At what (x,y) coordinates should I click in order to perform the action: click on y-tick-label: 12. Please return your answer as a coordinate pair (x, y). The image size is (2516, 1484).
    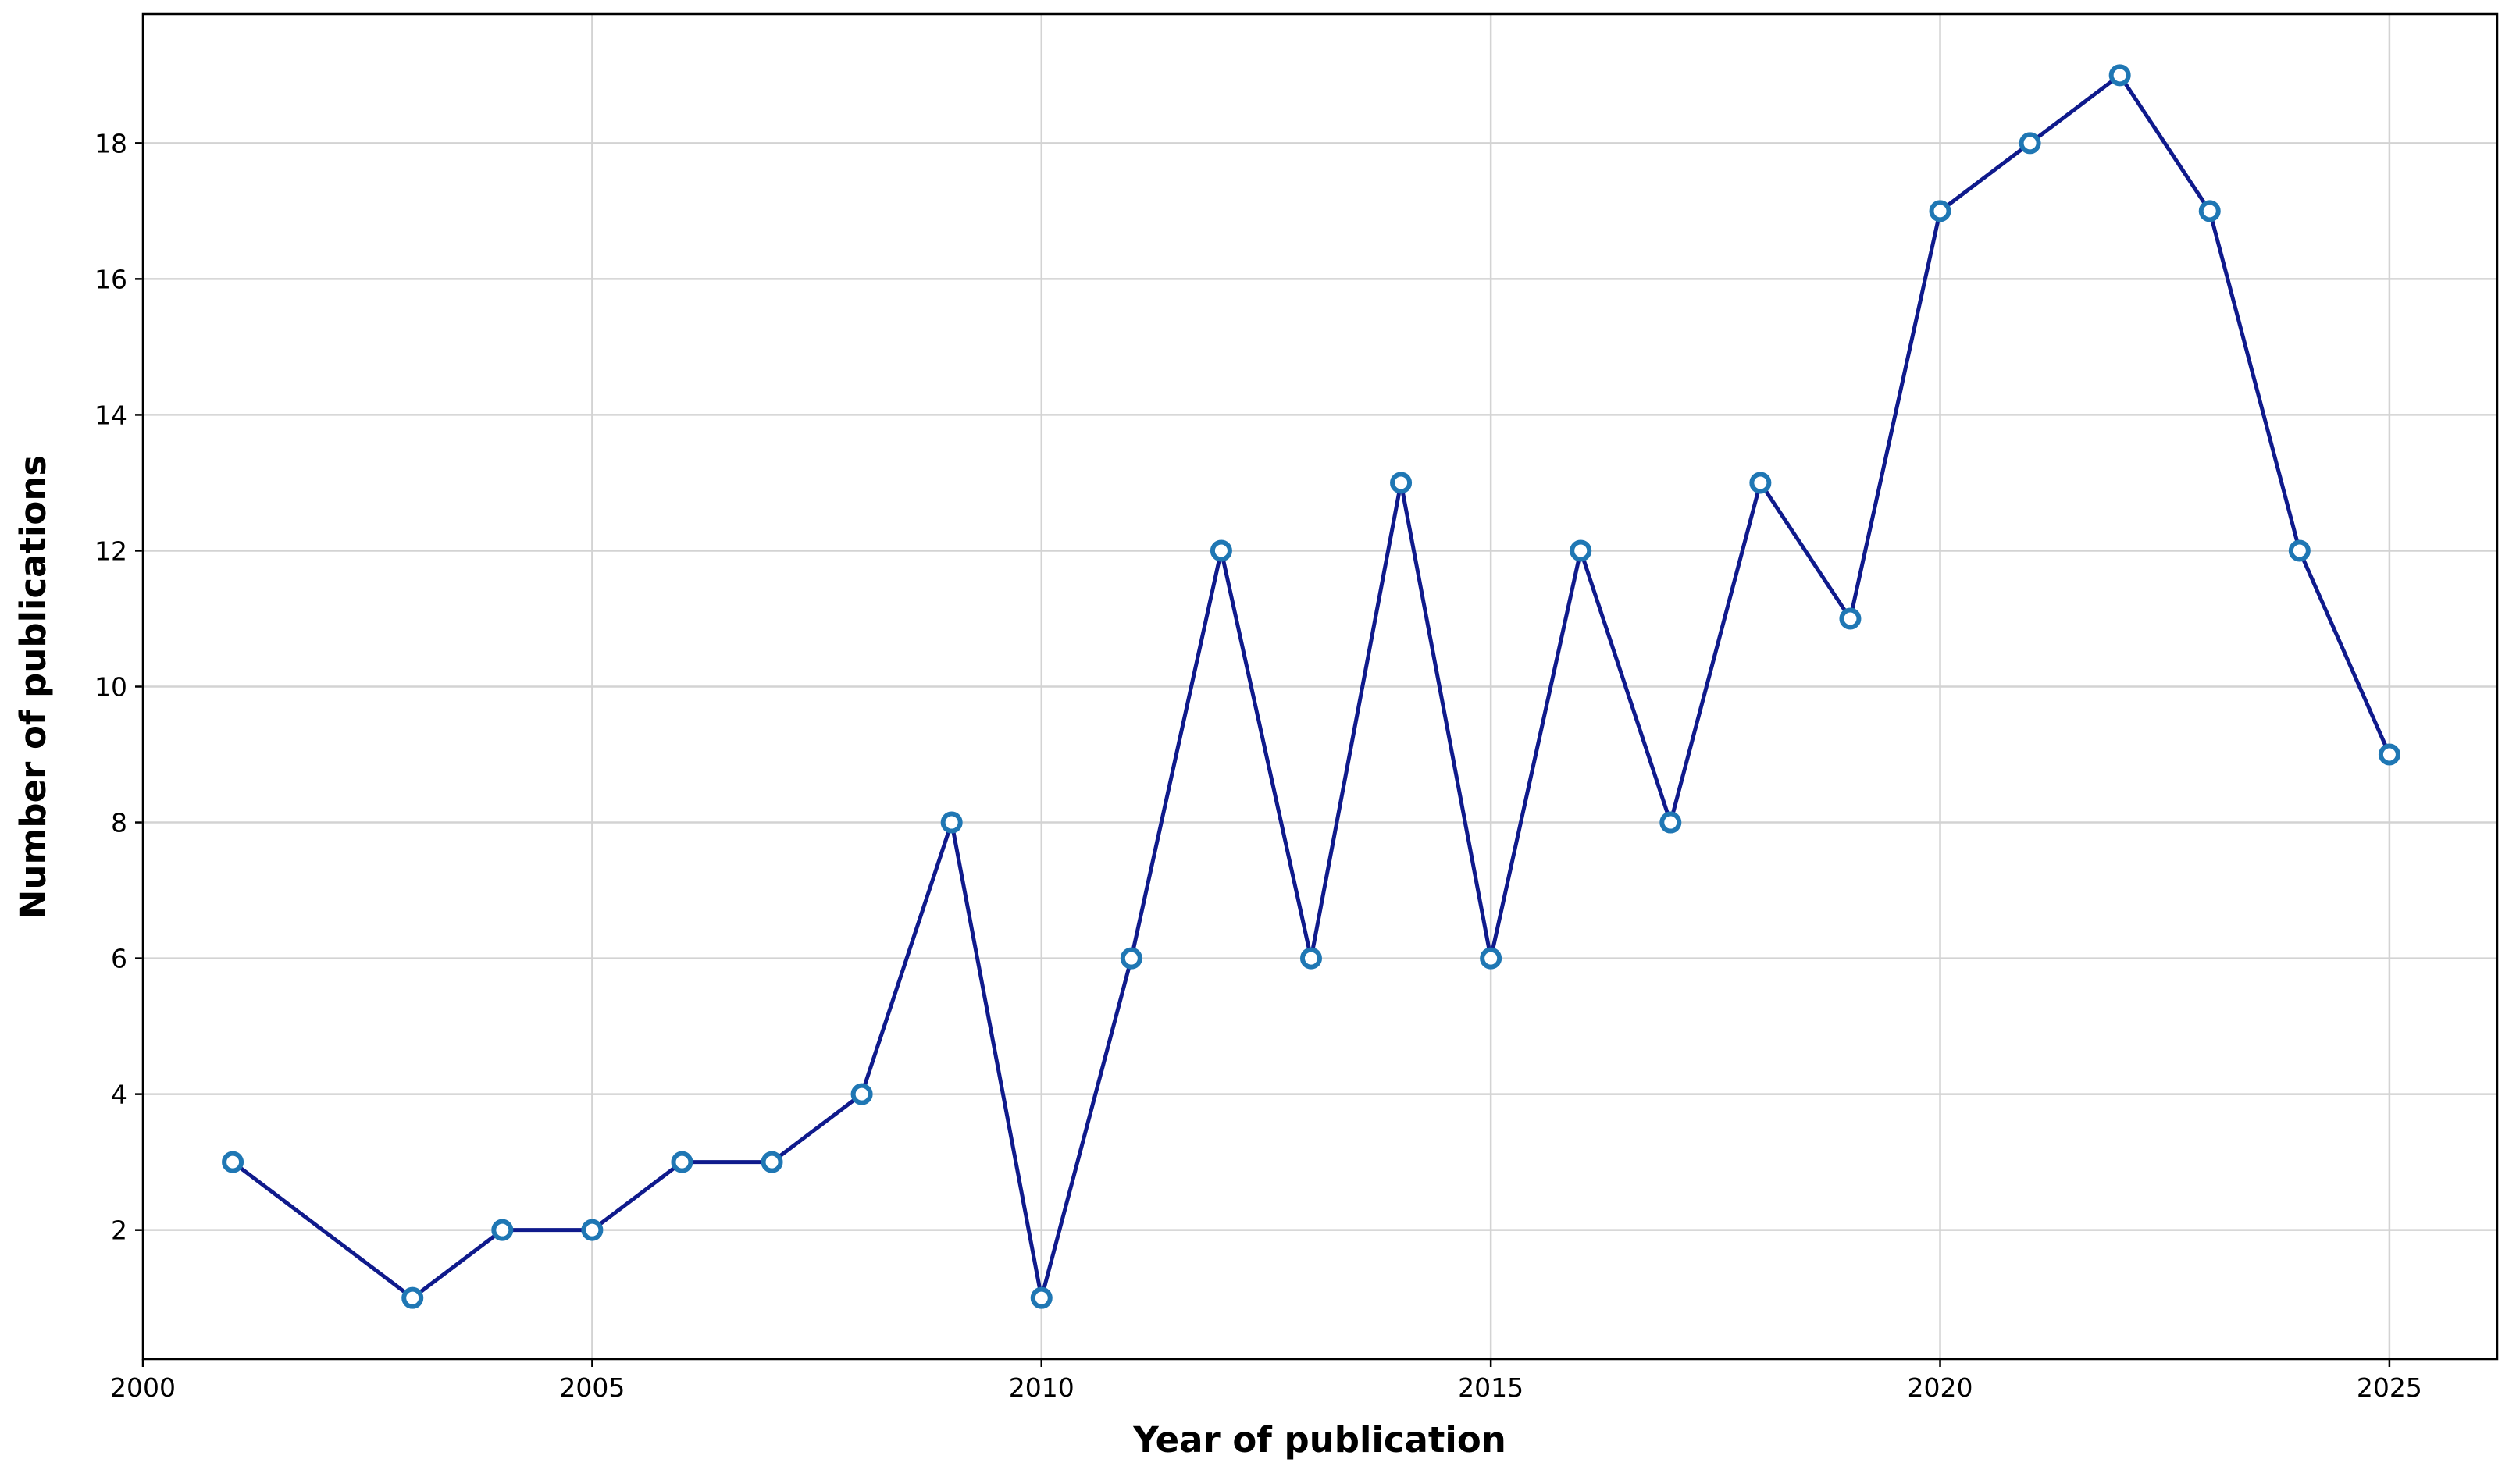
    Looking at the image, I should click on (110, 551).